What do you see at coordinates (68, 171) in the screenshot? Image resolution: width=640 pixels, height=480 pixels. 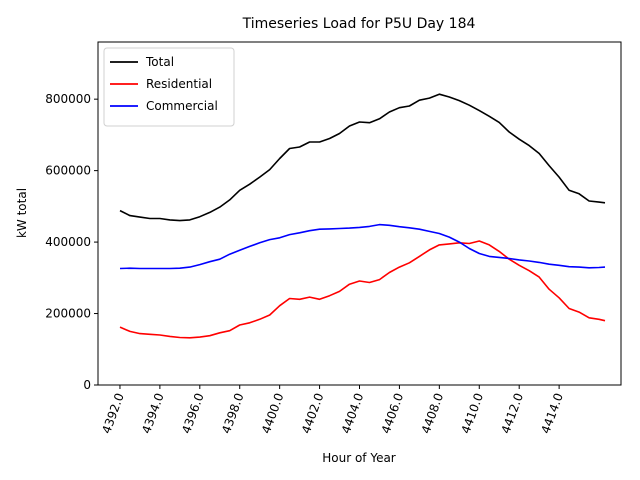 I see `y-tick-label-3: 600000` at bounding box center [68, 171].